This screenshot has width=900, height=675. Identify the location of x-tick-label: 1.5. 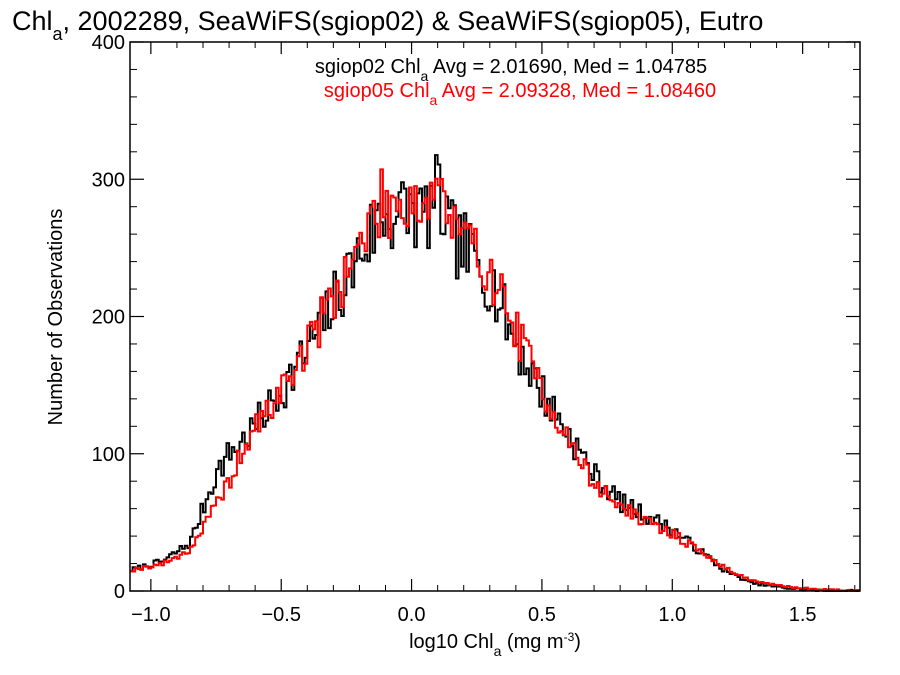
(803, 615).